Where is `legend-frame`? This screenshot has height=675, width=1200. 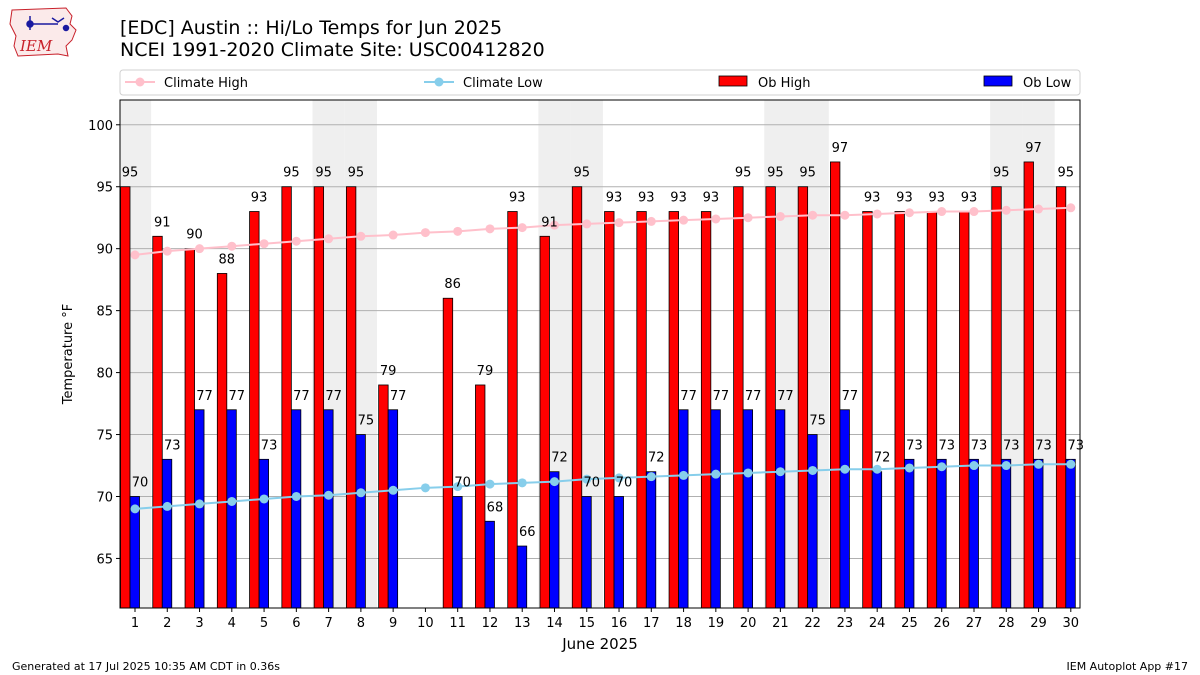
legend-frame is located at coordinates (600, 82).